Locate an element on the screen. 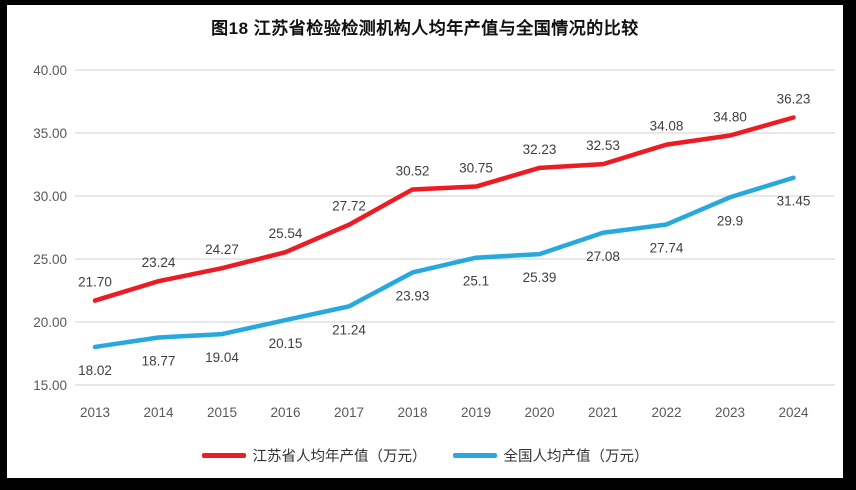 The width and height of the screenshot is (856, 490). data-label: 25.1 is located at coordinates (476, 281).